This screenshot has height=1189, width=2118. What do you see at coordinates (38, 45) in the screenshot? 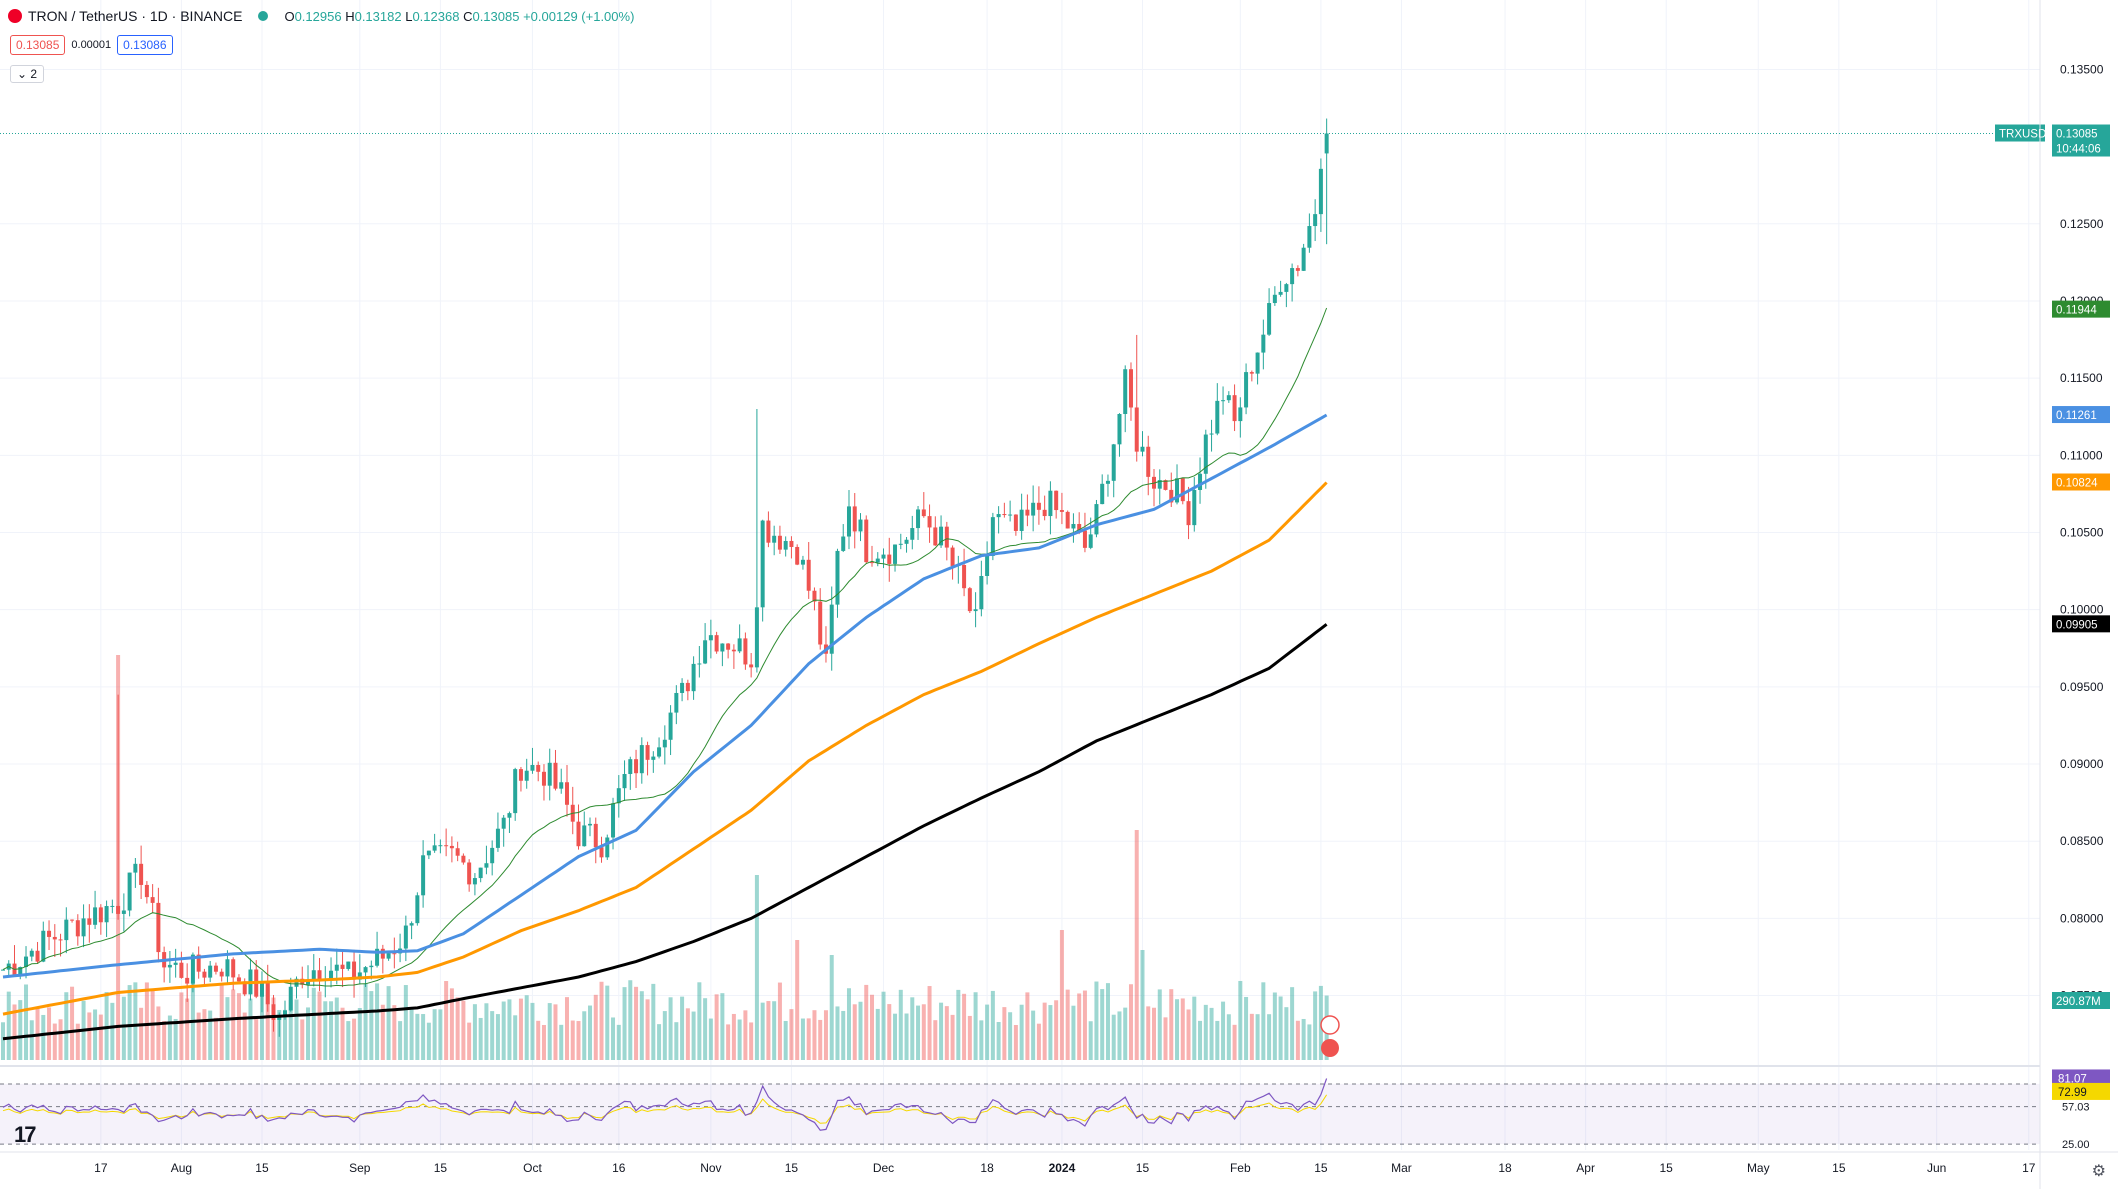
I see `sell-button: 0.13085` at bounding box center [38, 45].